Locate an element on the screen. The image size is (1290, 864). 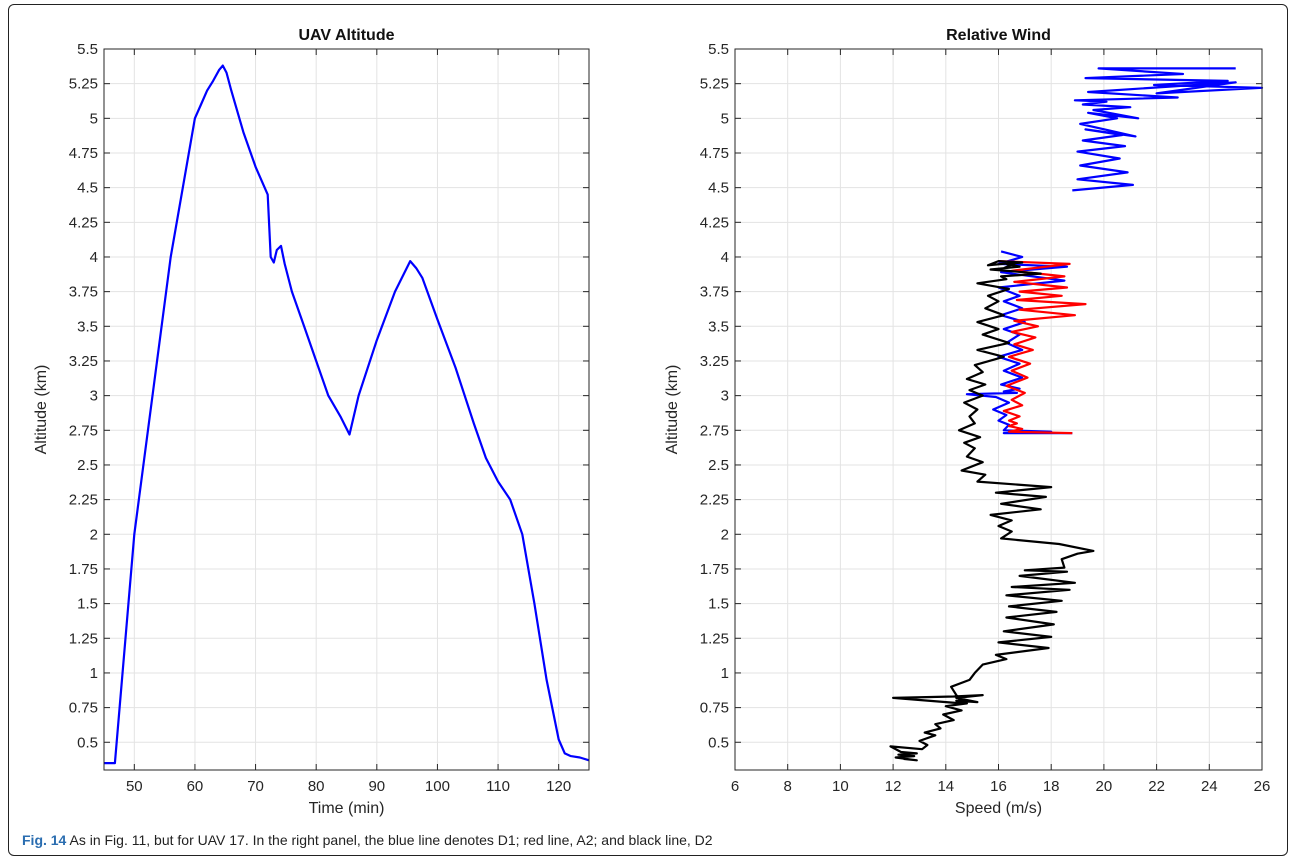
x-tick-label: 8 is located at coordinates (788, 786).